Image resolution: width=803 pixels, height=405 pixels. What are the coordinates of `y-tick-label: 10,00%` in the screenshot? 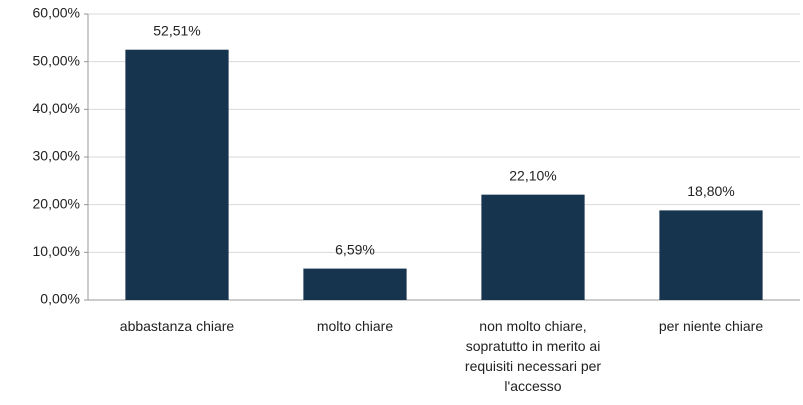 It's located at (56, 251).